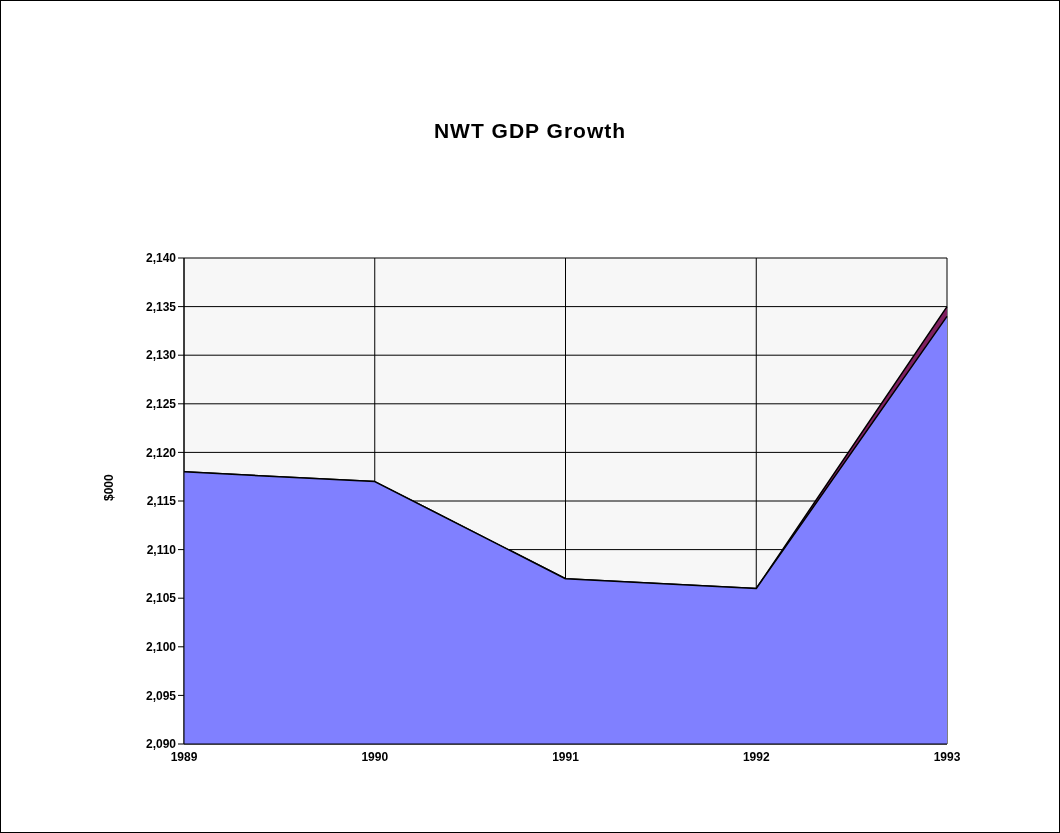 The image size is (1060, 833). What do you see at coordinates (756, 756) in the screenshot?
I see `x-tick-label: 1992` at bounding box center [756, 756].